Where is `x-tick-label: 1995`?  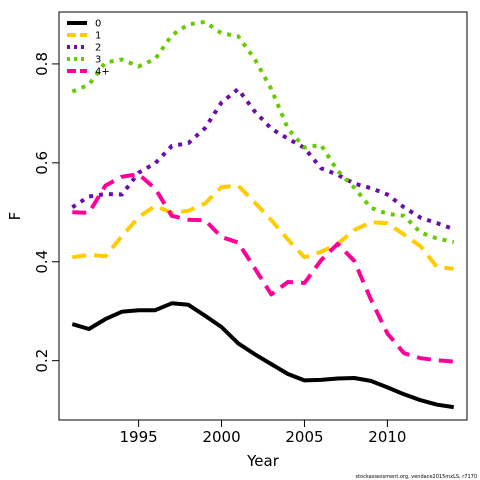 x-tick-label: 1995 is located at coordinates (139, 437).